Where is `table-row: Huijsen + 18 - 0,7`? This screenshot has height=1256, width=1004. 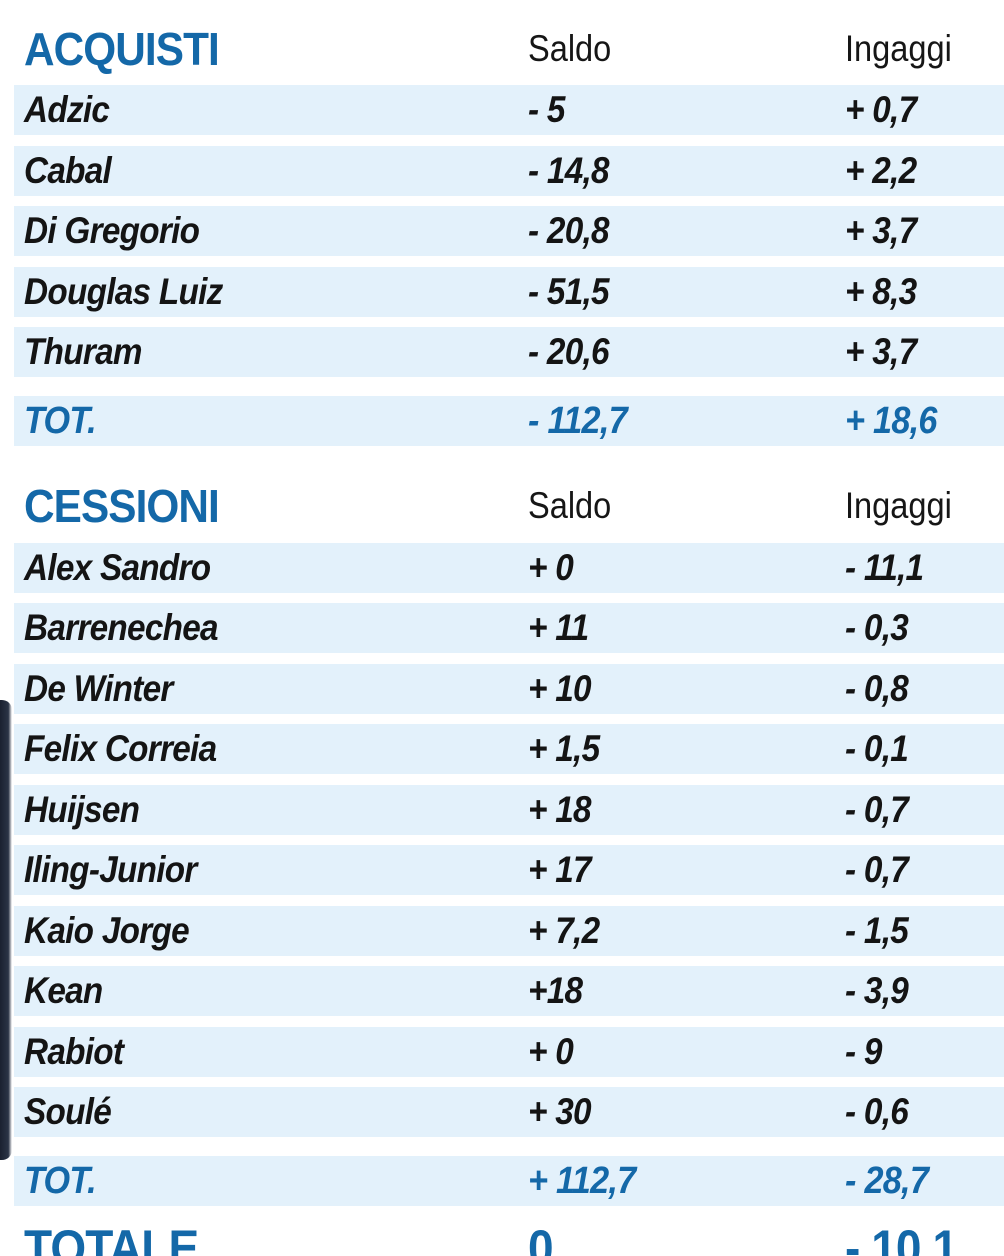 table-row: Huijsen + 18 - 0,7 is located at coordinates (502, 810).